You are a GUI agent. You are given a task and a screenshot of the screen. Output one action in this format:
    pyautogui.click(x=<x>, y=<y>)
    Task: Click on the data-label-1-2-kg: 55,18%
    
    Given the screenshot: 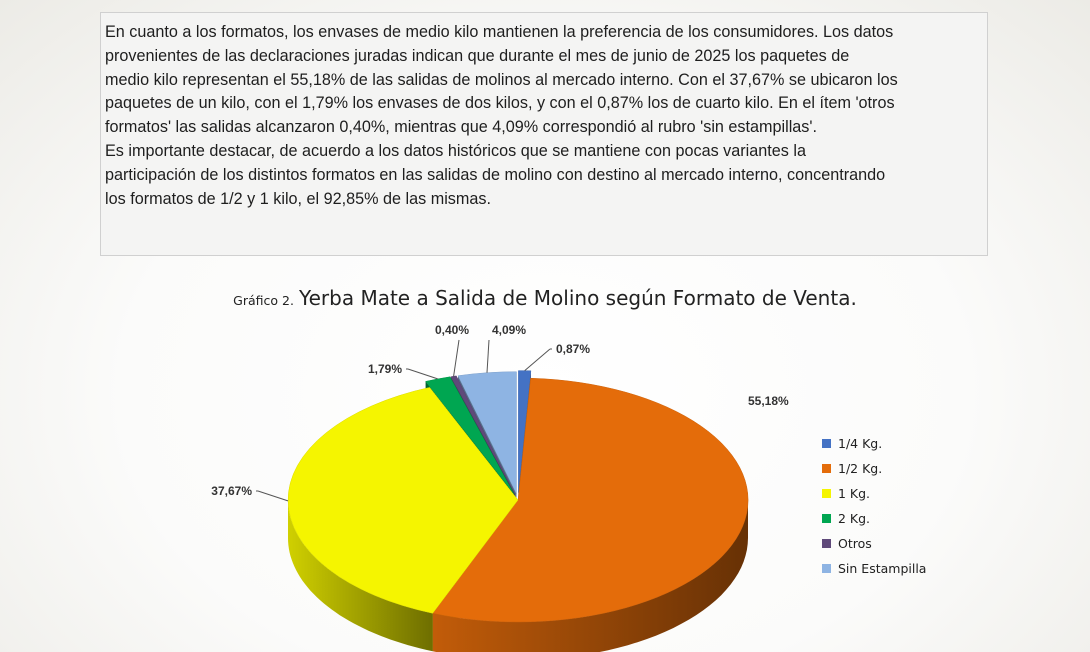 What is the action you would take?
    pyautogui.click(x=768, y=401)
    